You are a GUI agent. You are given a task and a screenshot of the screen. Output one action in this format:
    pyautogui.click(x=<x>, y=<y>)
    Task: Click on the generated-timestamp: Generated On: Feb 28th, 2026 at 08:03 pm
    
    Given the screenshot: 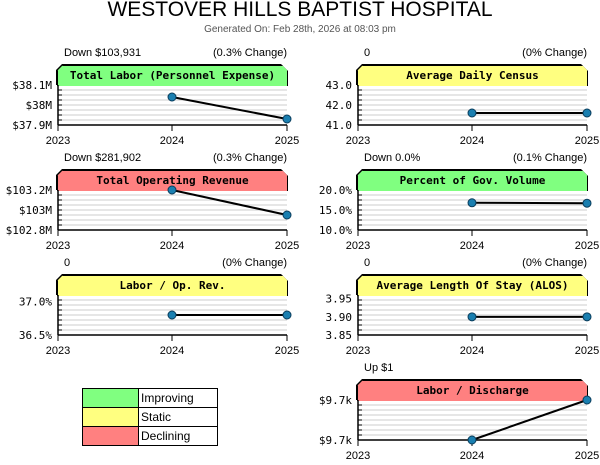 What is the action you would take?
    pyautogui.click(x=300, y=29)
    